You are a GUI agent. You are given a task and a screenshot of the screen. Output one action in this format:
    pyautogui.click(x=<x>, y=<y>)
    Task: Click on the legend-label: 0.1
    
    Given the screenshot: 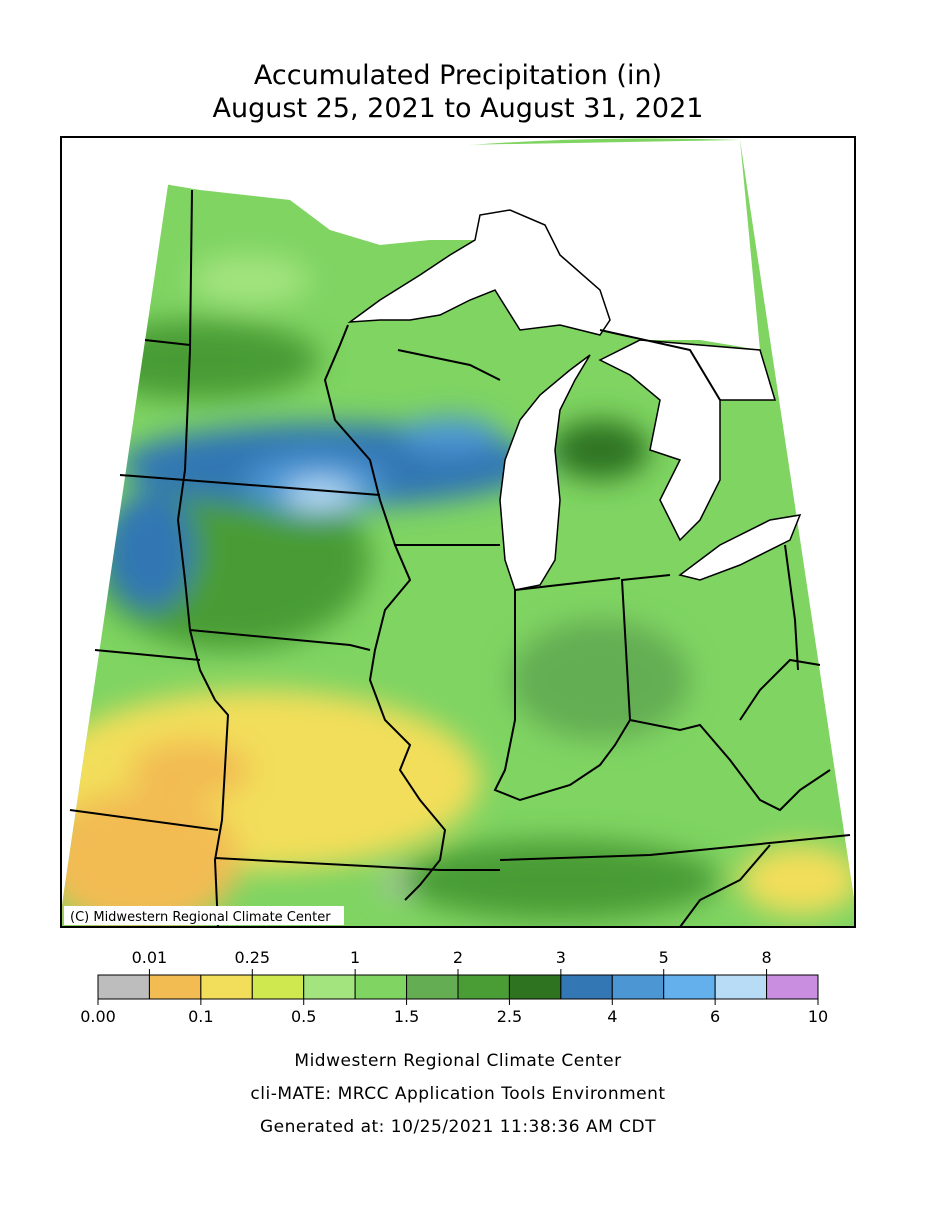 What is the action you would take?
    pyautogui.click(x=200, y=1016)
    